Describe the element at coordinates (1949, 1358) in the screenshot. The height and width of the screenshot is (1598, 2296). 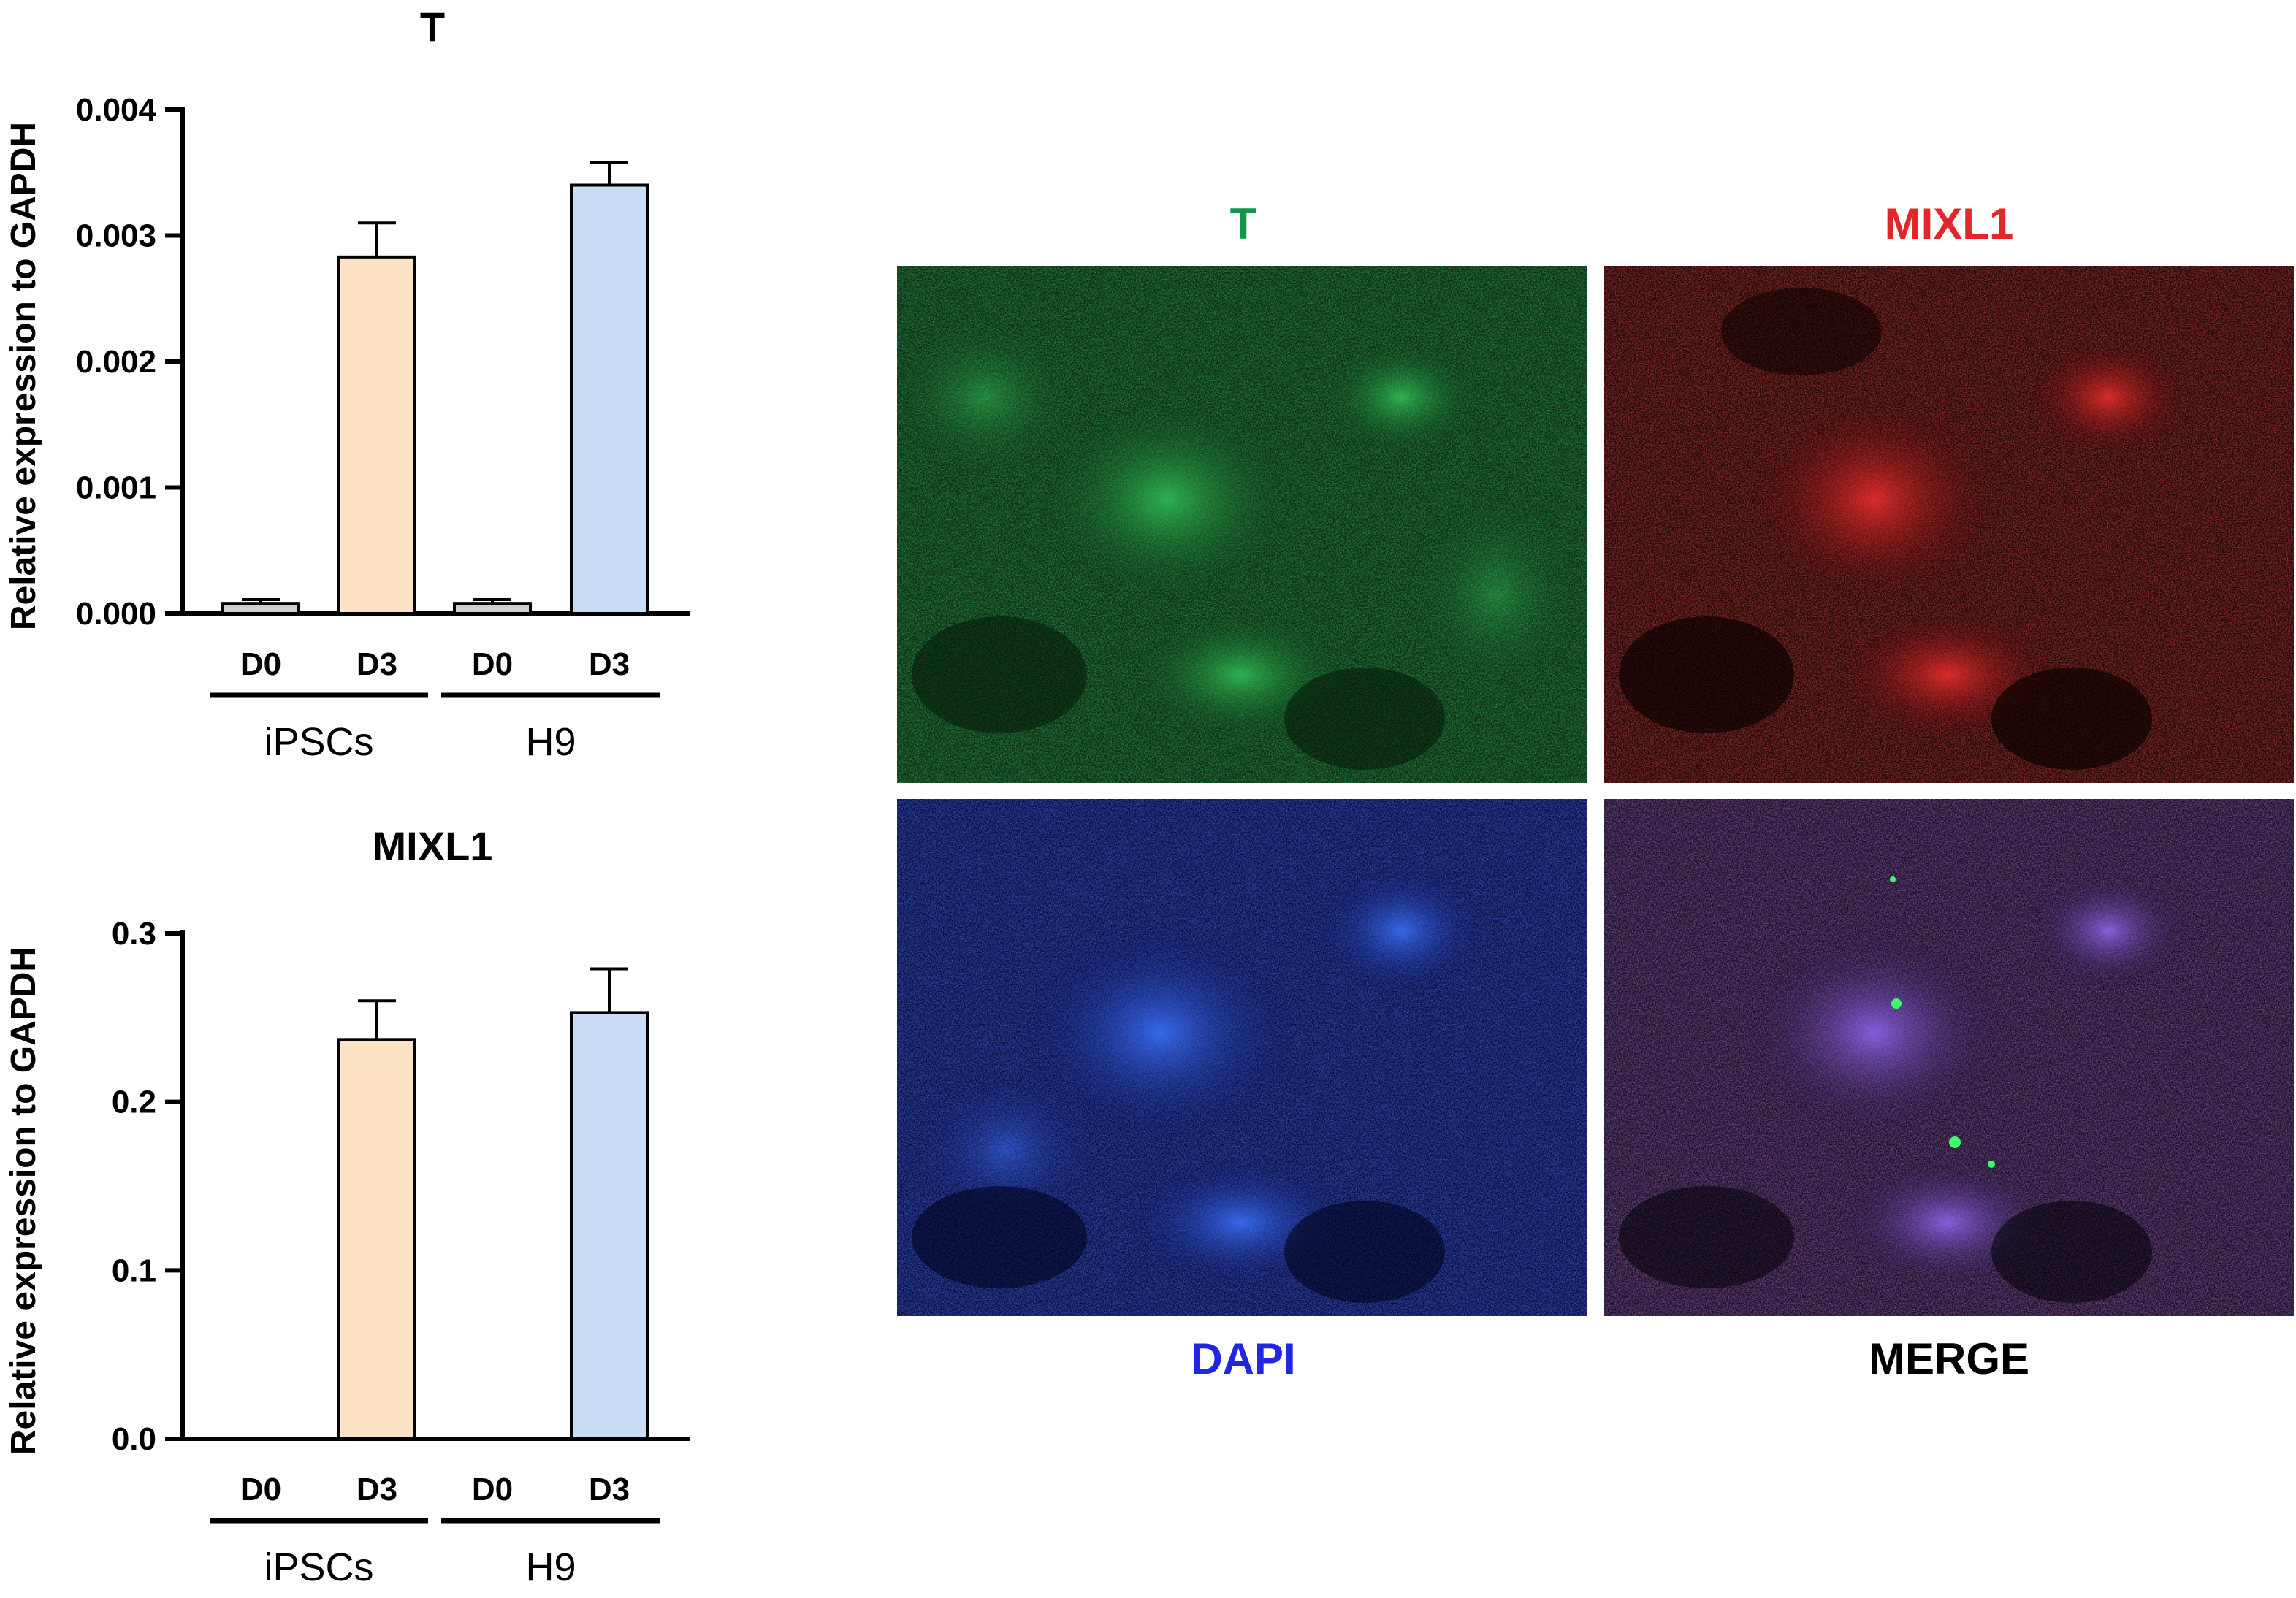
I see `merge-label: MERGE` at that location.